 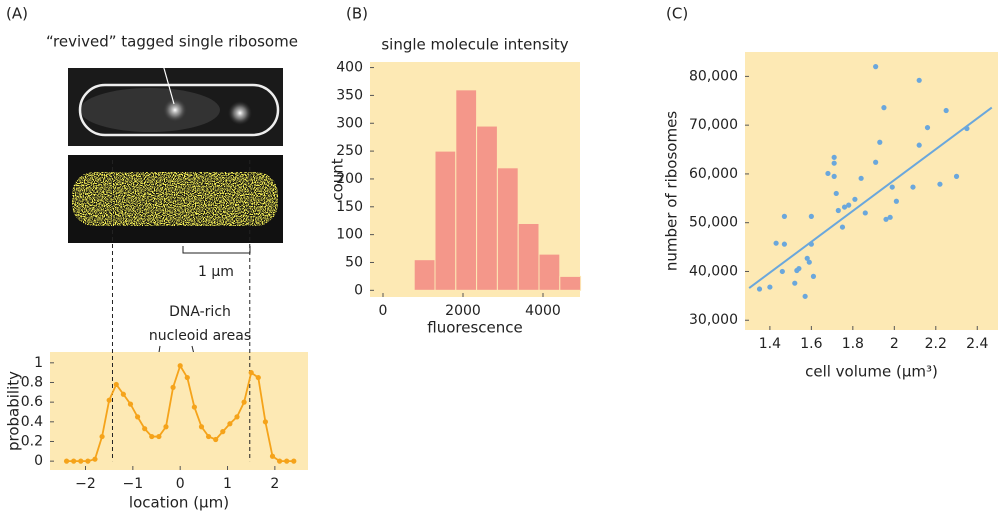 What do you see at coordinates (14, 411) in the screenshot?
I see `y-axis-label: probability` at bounding box center [14, 411].